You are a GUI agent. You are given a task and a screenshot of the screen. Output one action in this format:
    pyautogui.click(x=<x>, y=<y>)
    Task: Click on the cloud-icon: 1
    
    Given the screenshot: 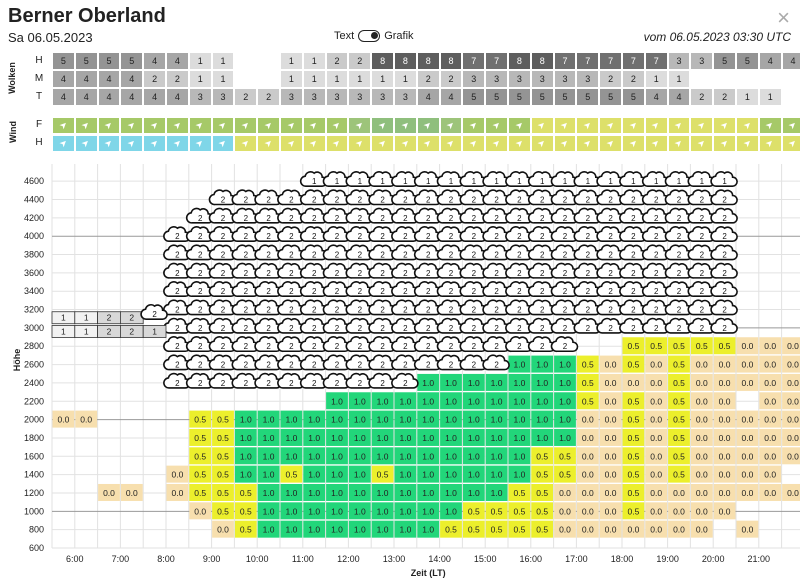 What is the action you would take?
    pyautogui.click(x=564, y=179)
    